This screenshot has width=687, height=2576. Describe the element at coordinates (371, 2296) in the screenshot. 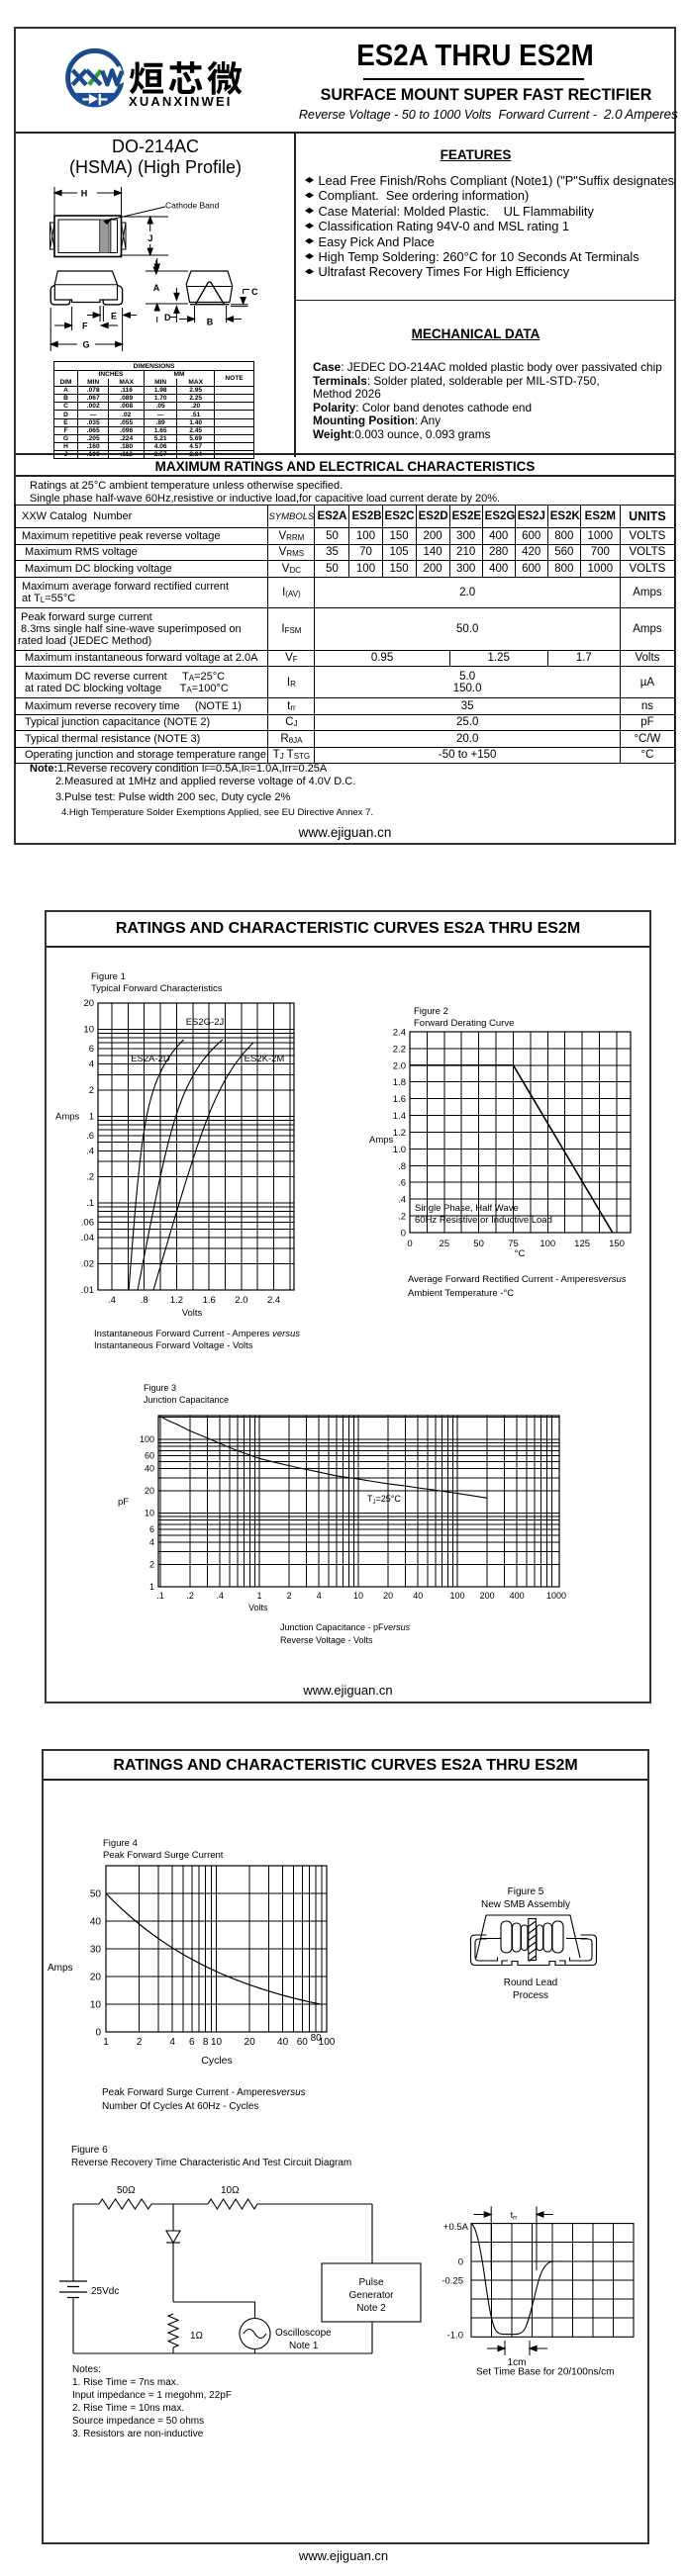

I see `svg-text: Generator` at that location.